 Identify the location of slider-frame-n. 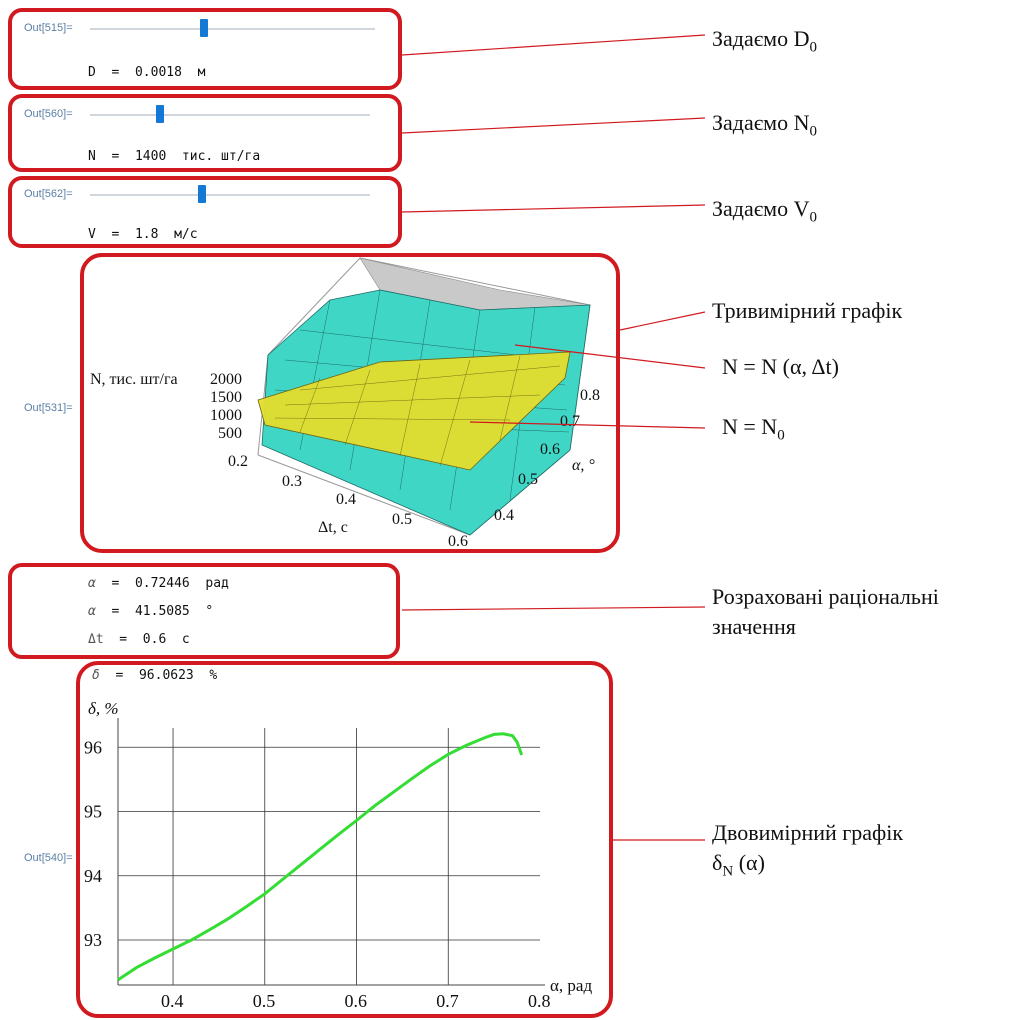
(205, 133).